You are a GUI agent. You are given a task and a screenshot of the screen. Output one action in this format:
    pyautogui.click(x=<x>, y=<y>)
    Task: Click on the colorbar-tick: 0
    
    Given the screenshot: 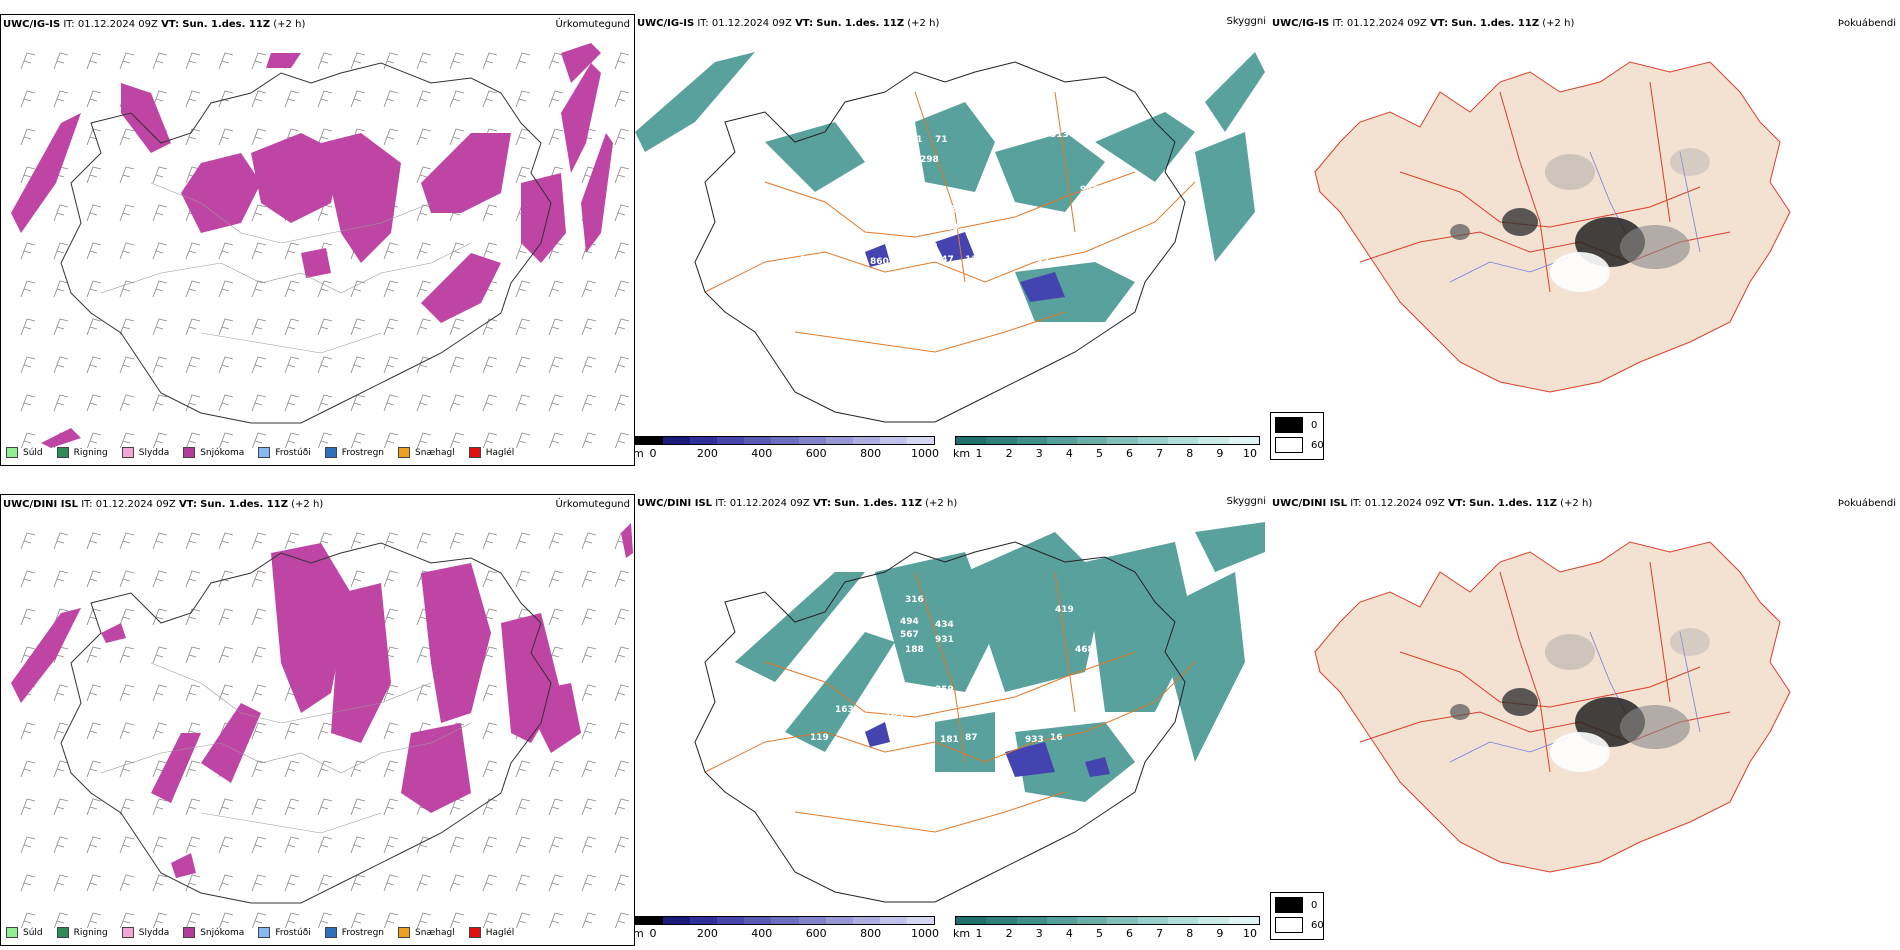 What is the action you would take?
    pyautogui.click(x=653, y=933)
    